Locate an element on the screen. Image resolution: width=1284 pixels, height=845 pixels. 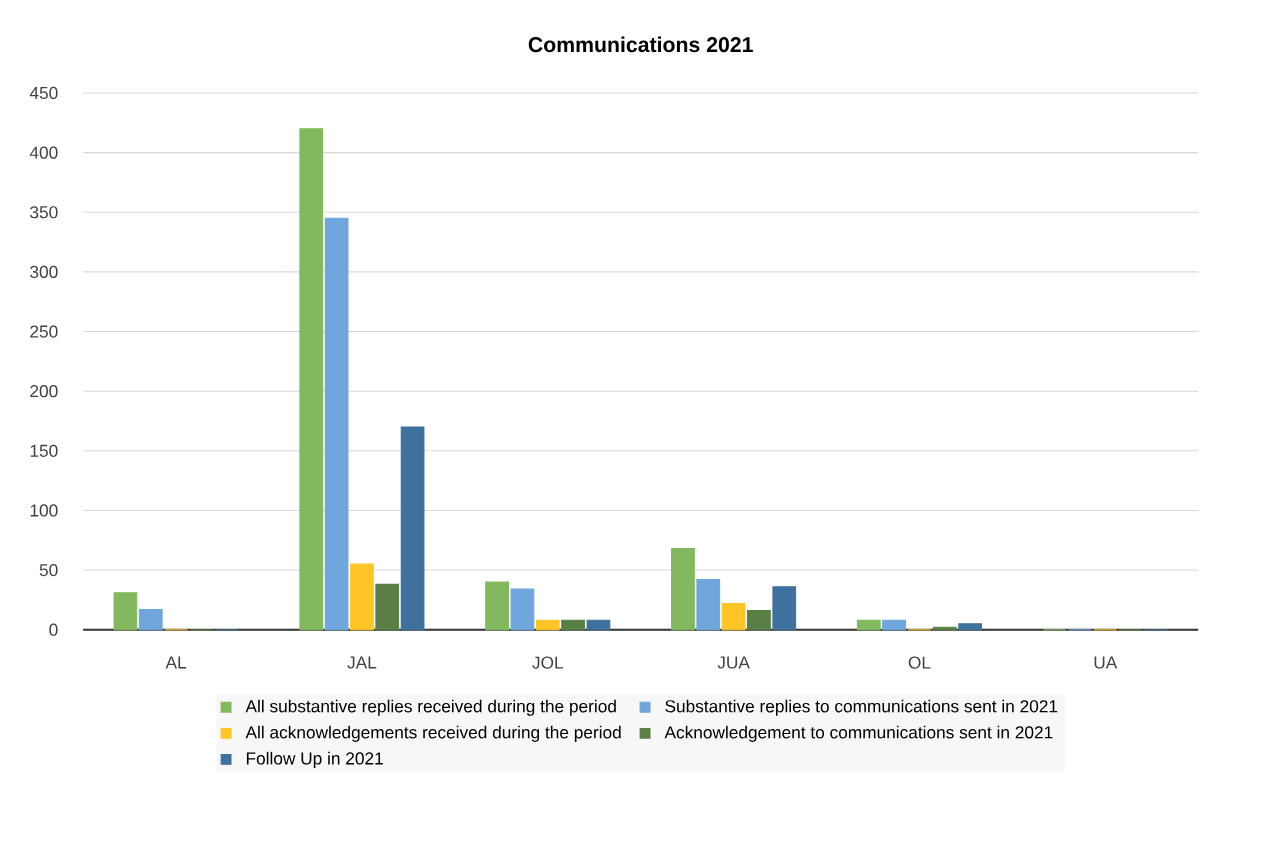
y-tick-label: 0 is located at coordinates (53, 629).